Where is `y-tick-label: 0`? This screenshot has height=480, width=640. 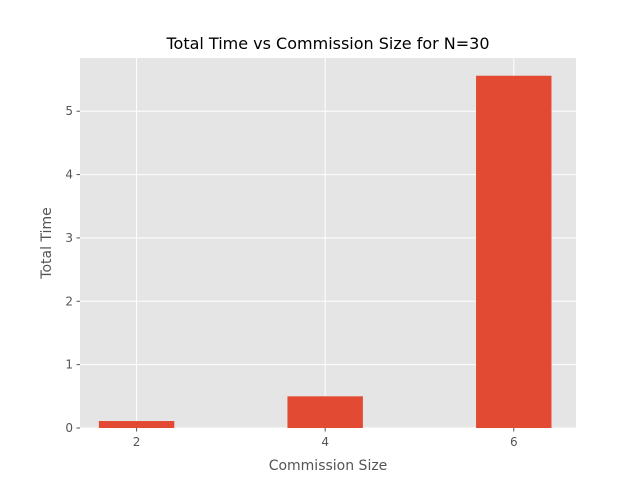
y-tick-label: 0 is located at coordinates (69, 428).